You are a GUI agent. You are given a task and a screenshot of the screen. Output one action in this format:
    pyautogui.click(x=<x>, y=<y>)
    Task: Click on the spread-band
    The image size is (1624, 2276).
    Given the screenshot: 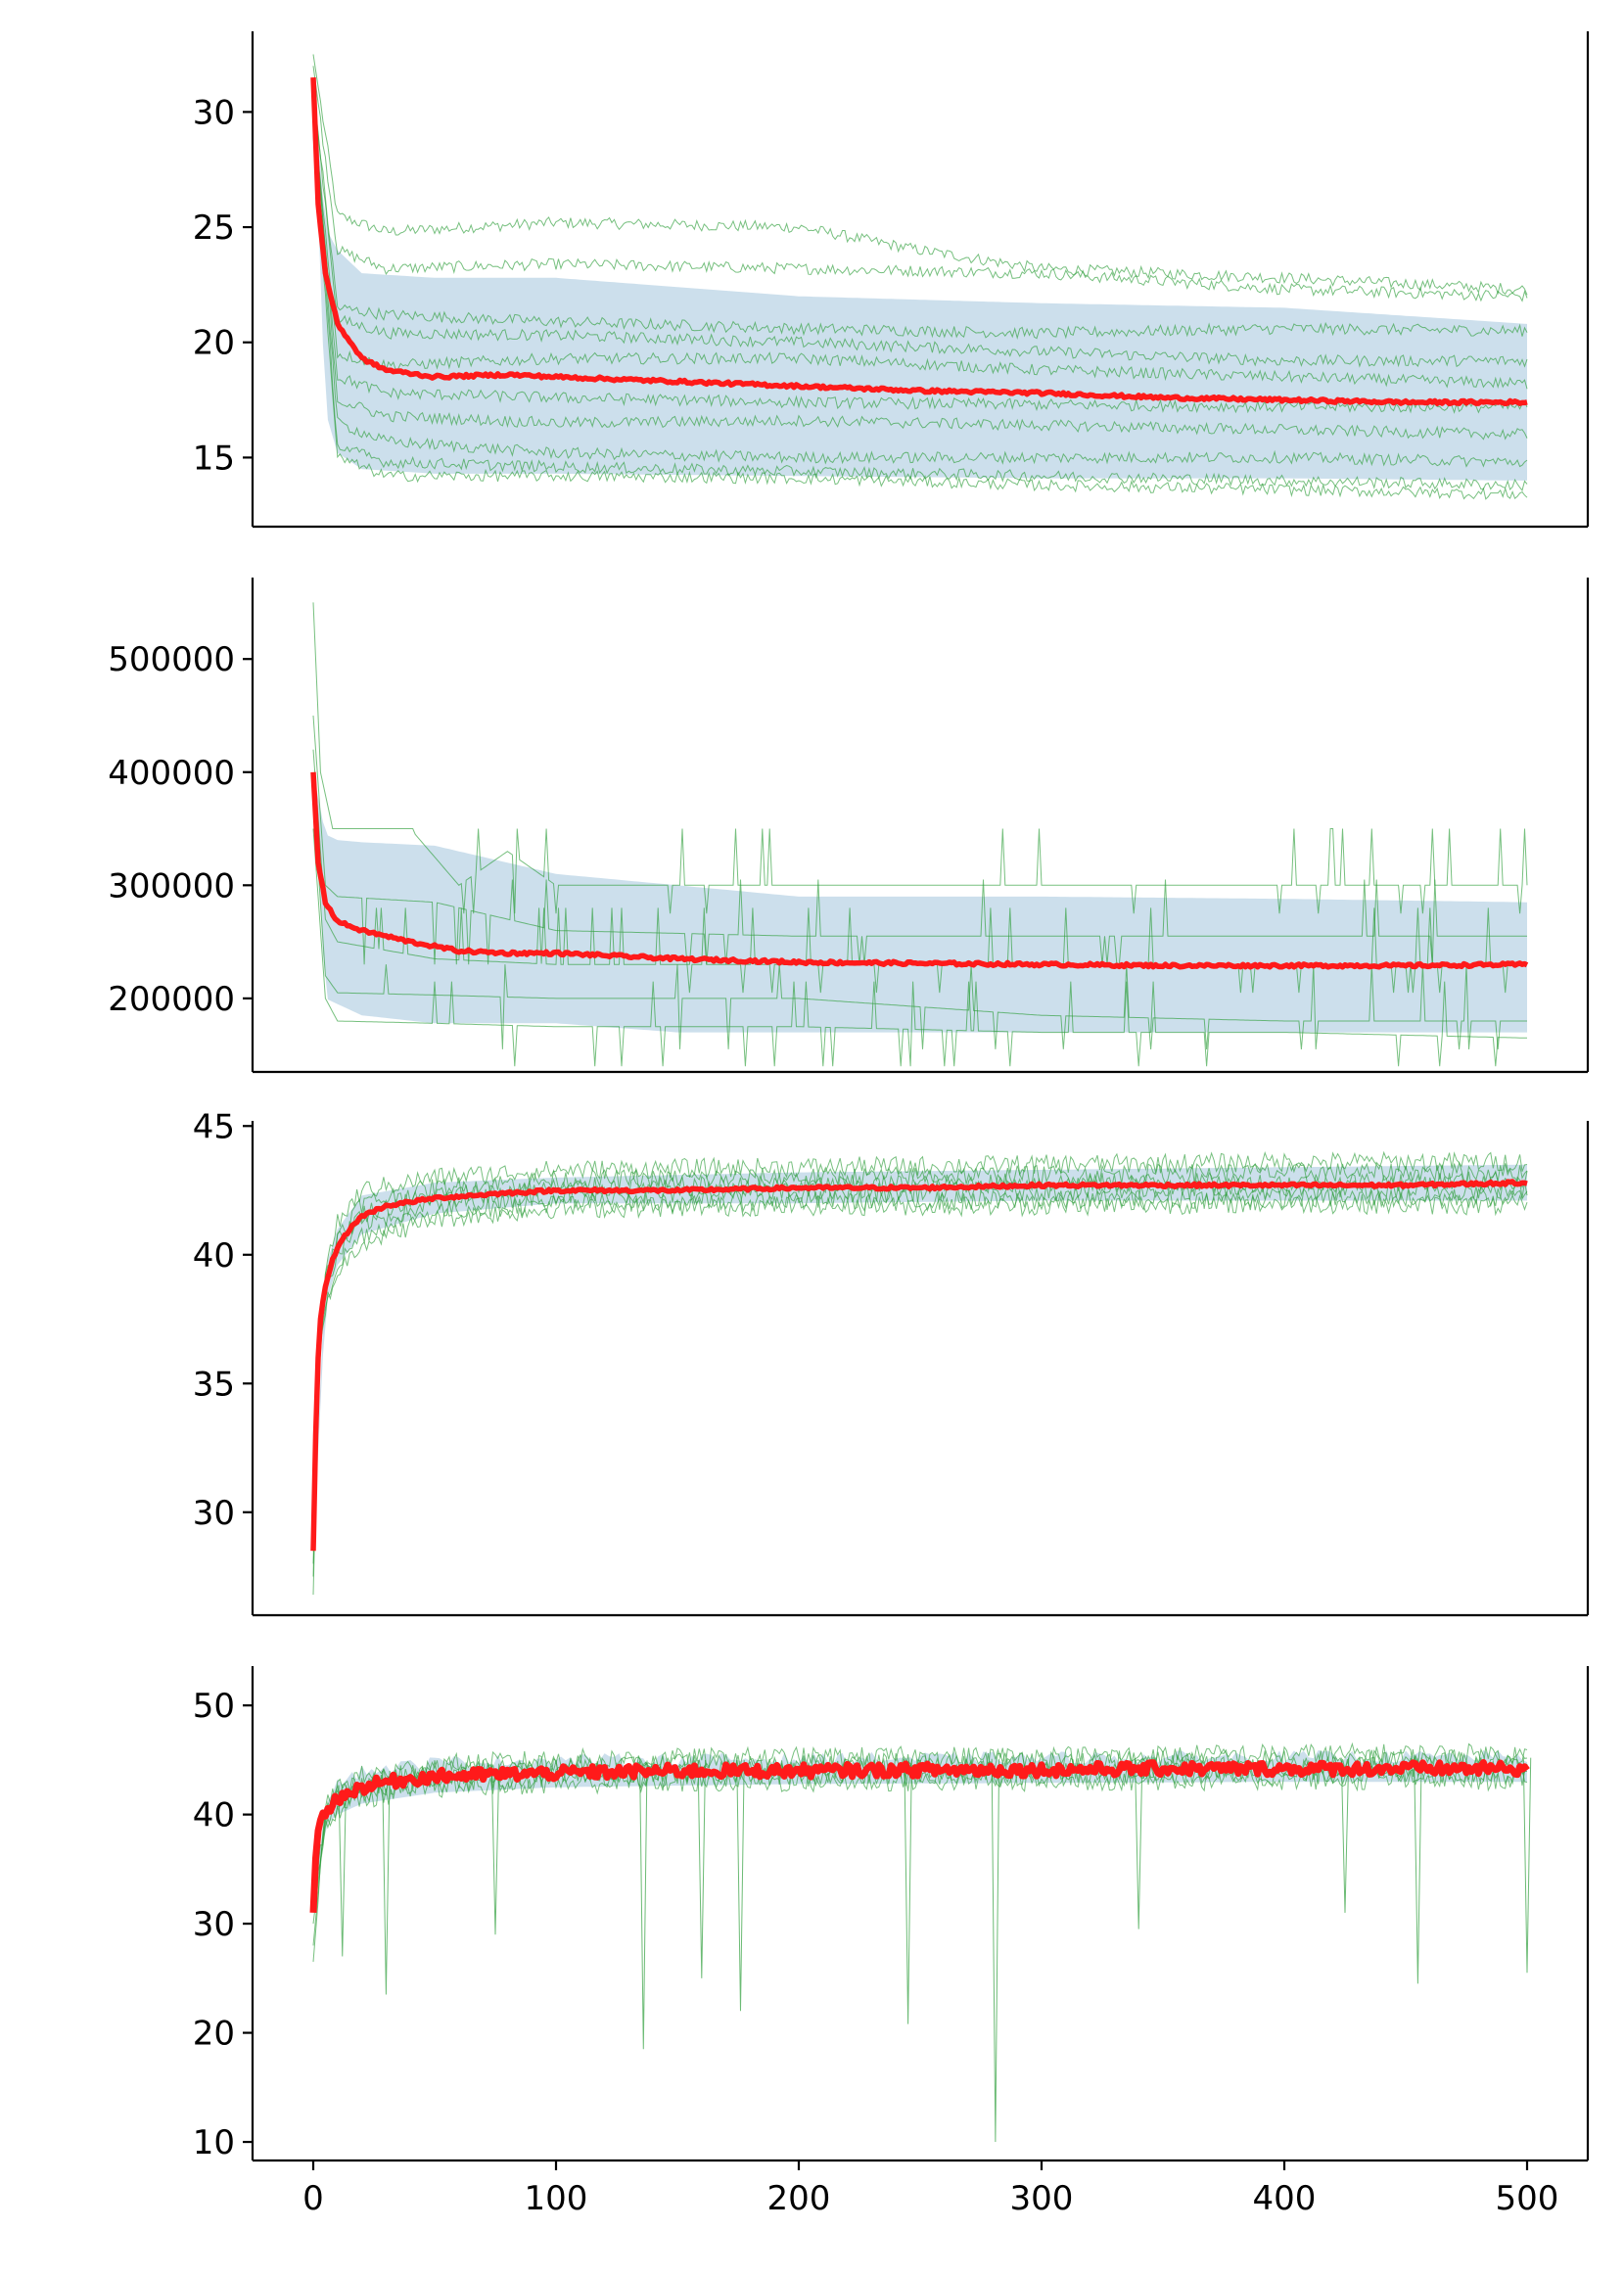 What is the action you would take?
    pyautogui.click(x=920, y=1358)
    